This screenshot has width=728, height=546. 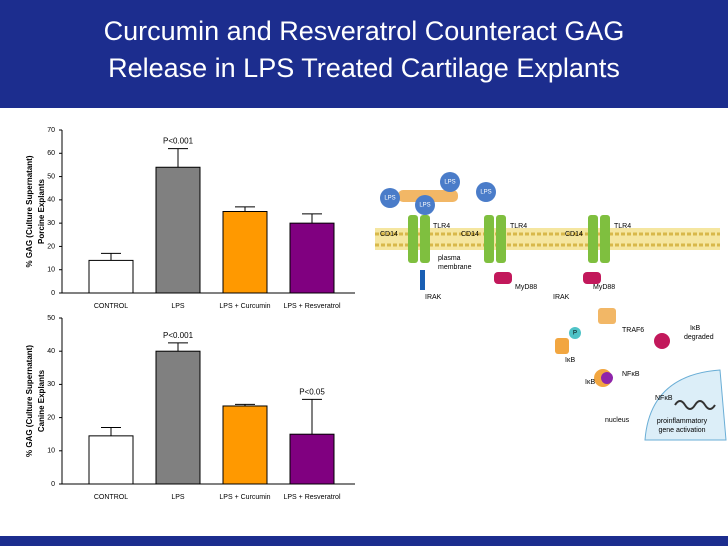 What do you see at coordinates (681, 430) in the screenshot?
I see `label: gene activation` at bounding box center [681, 430].